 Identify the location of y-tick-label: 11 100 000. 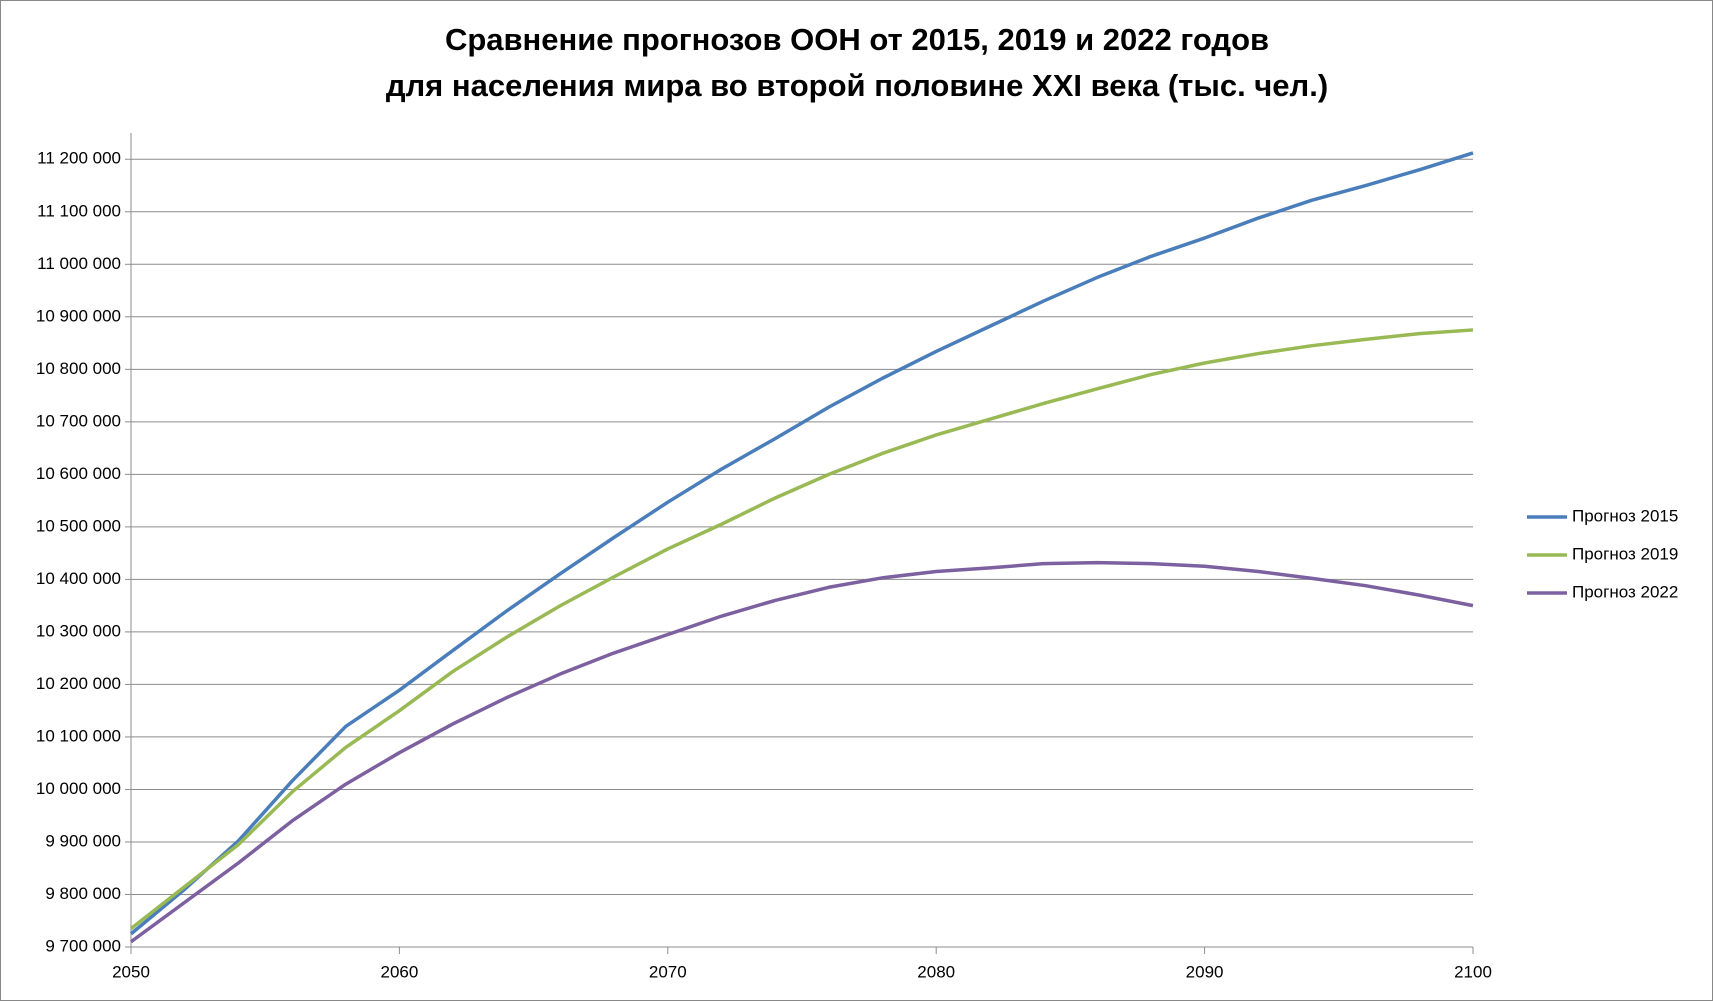
(79, 210).